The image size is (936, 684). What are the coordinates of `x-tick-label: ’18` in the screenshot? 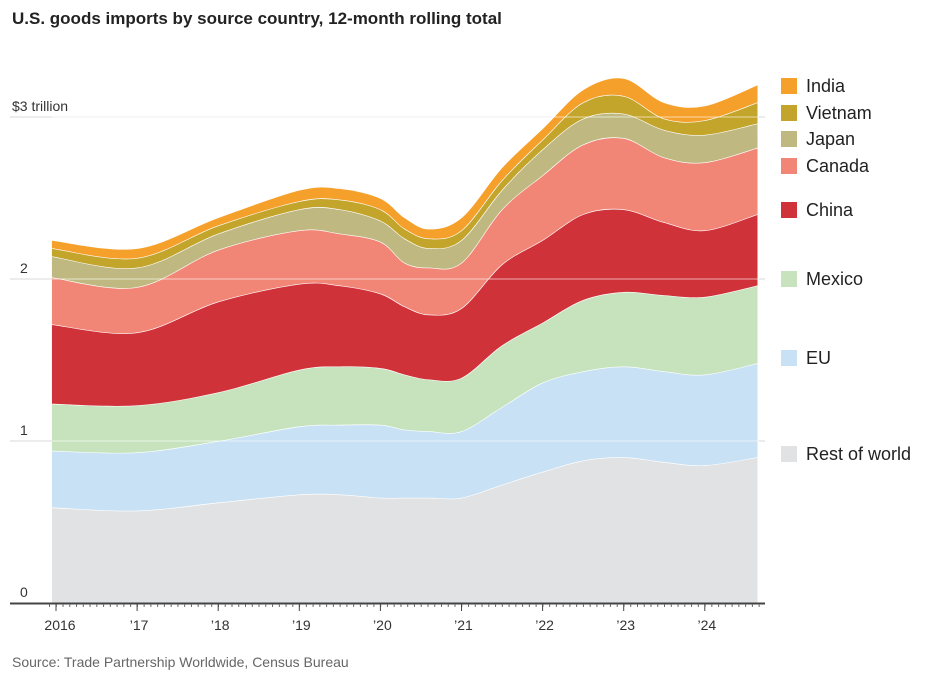 It's located at (220, 625).